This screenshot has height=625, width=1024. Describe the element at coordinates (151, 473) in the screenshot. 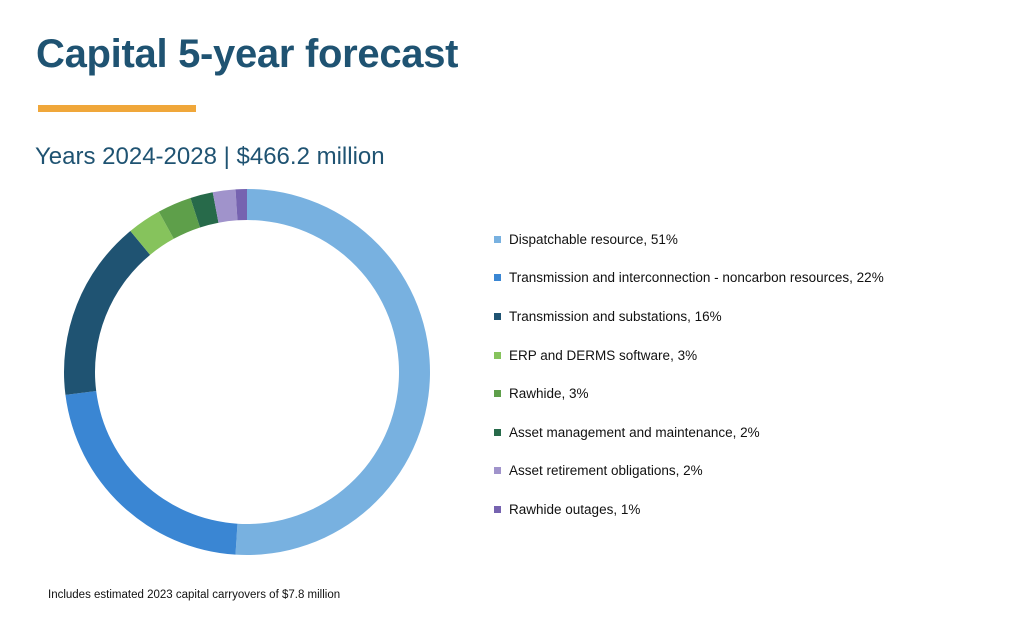

I see `donut-slice-transmission-and-interconnection-noncarbon-resources` at that location.